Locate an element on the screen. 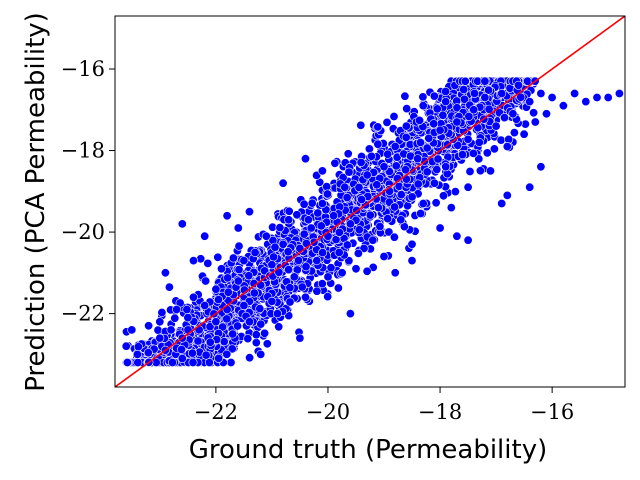 The image size is (640, 480). x-axis: −22 −20 −18 −16 is located at coordinates (384, 405).